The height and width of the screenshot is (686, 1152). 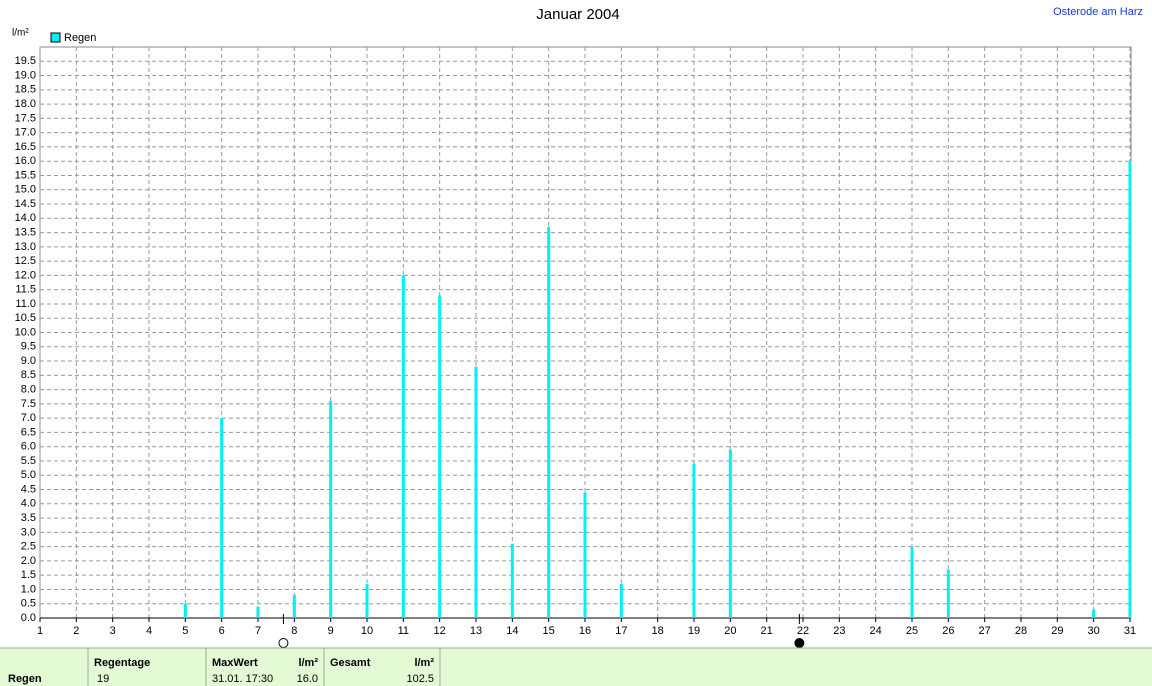 What do you see at coordinates (20, 33) in the screenshot?
I see `y-axis-label: l/m²` at bounding box center [20, 33].